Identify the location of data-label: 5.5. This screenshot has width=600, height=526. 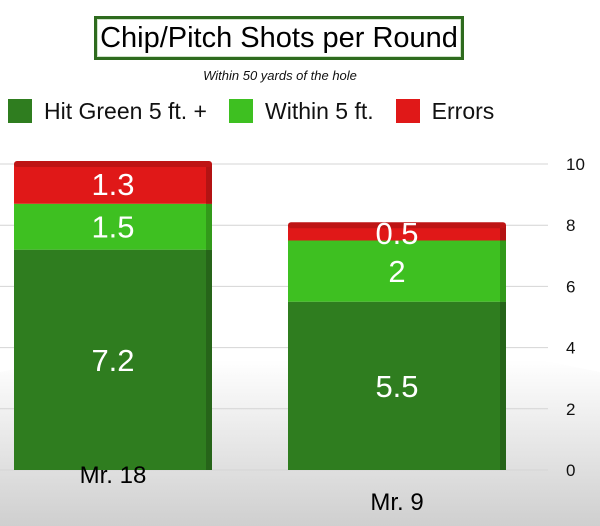
(396, 386).